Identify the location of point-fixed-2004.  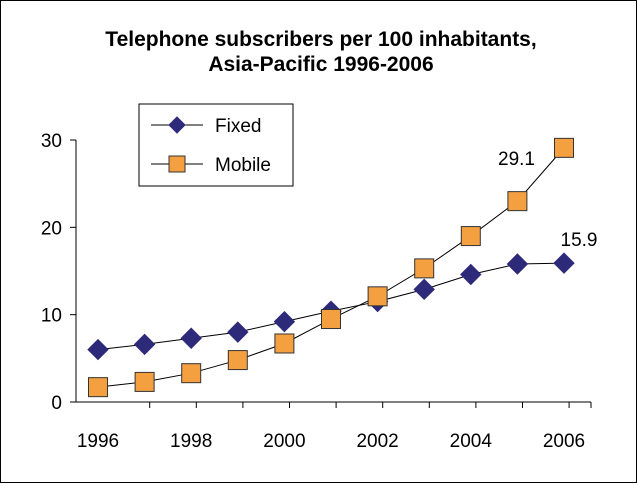
(471, 274).